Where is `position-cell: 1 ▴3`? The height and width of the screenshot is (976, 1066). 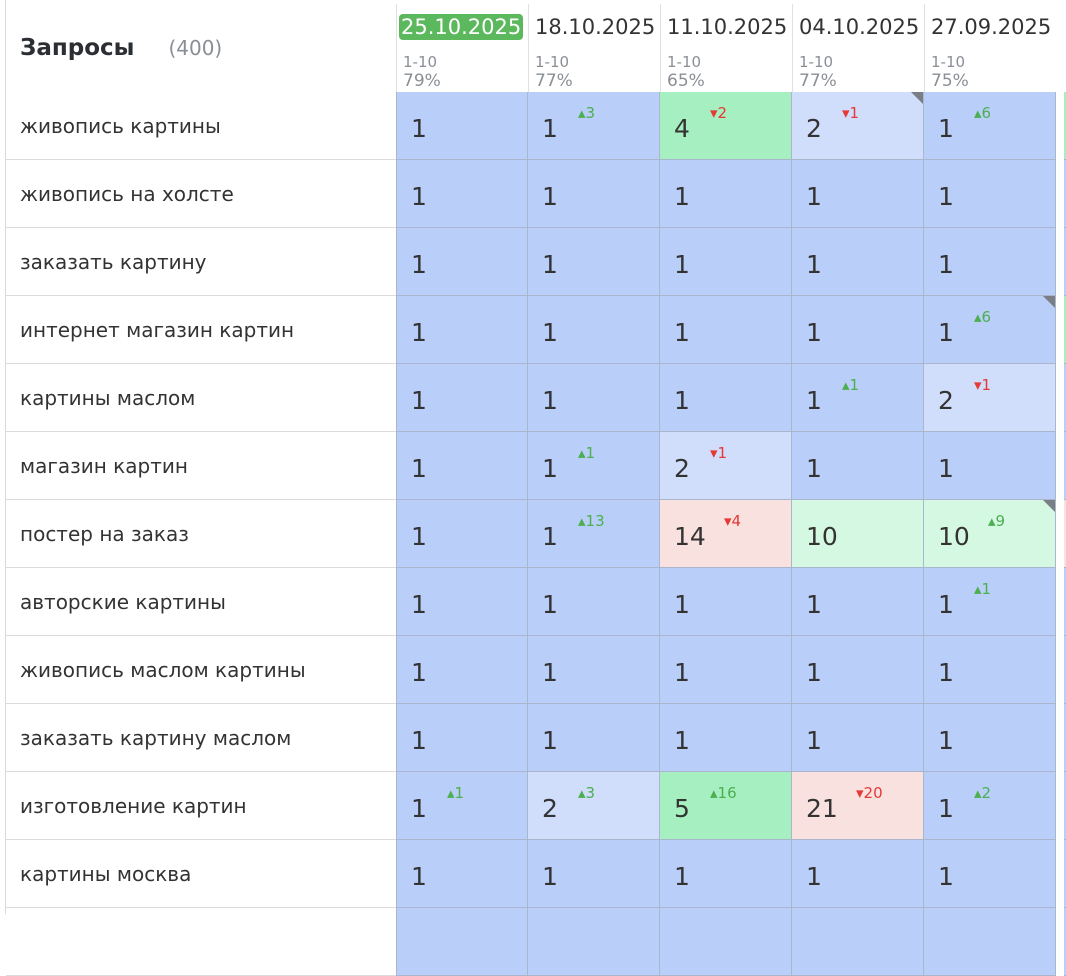
position-cell: 1 ▴3 is located at coordinates (594, 126).